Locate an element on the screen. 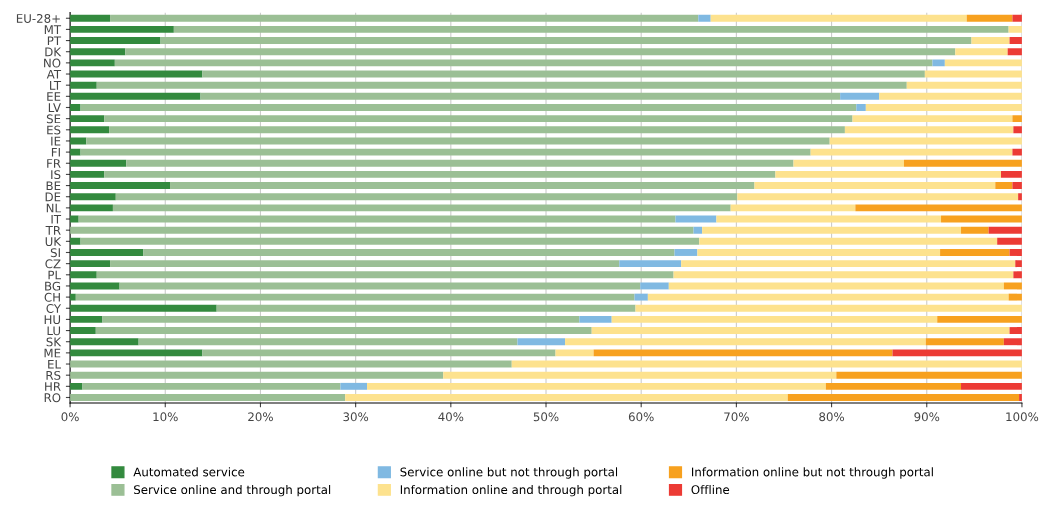  x-tick-label: 10% is located at coordinates (165, 417).